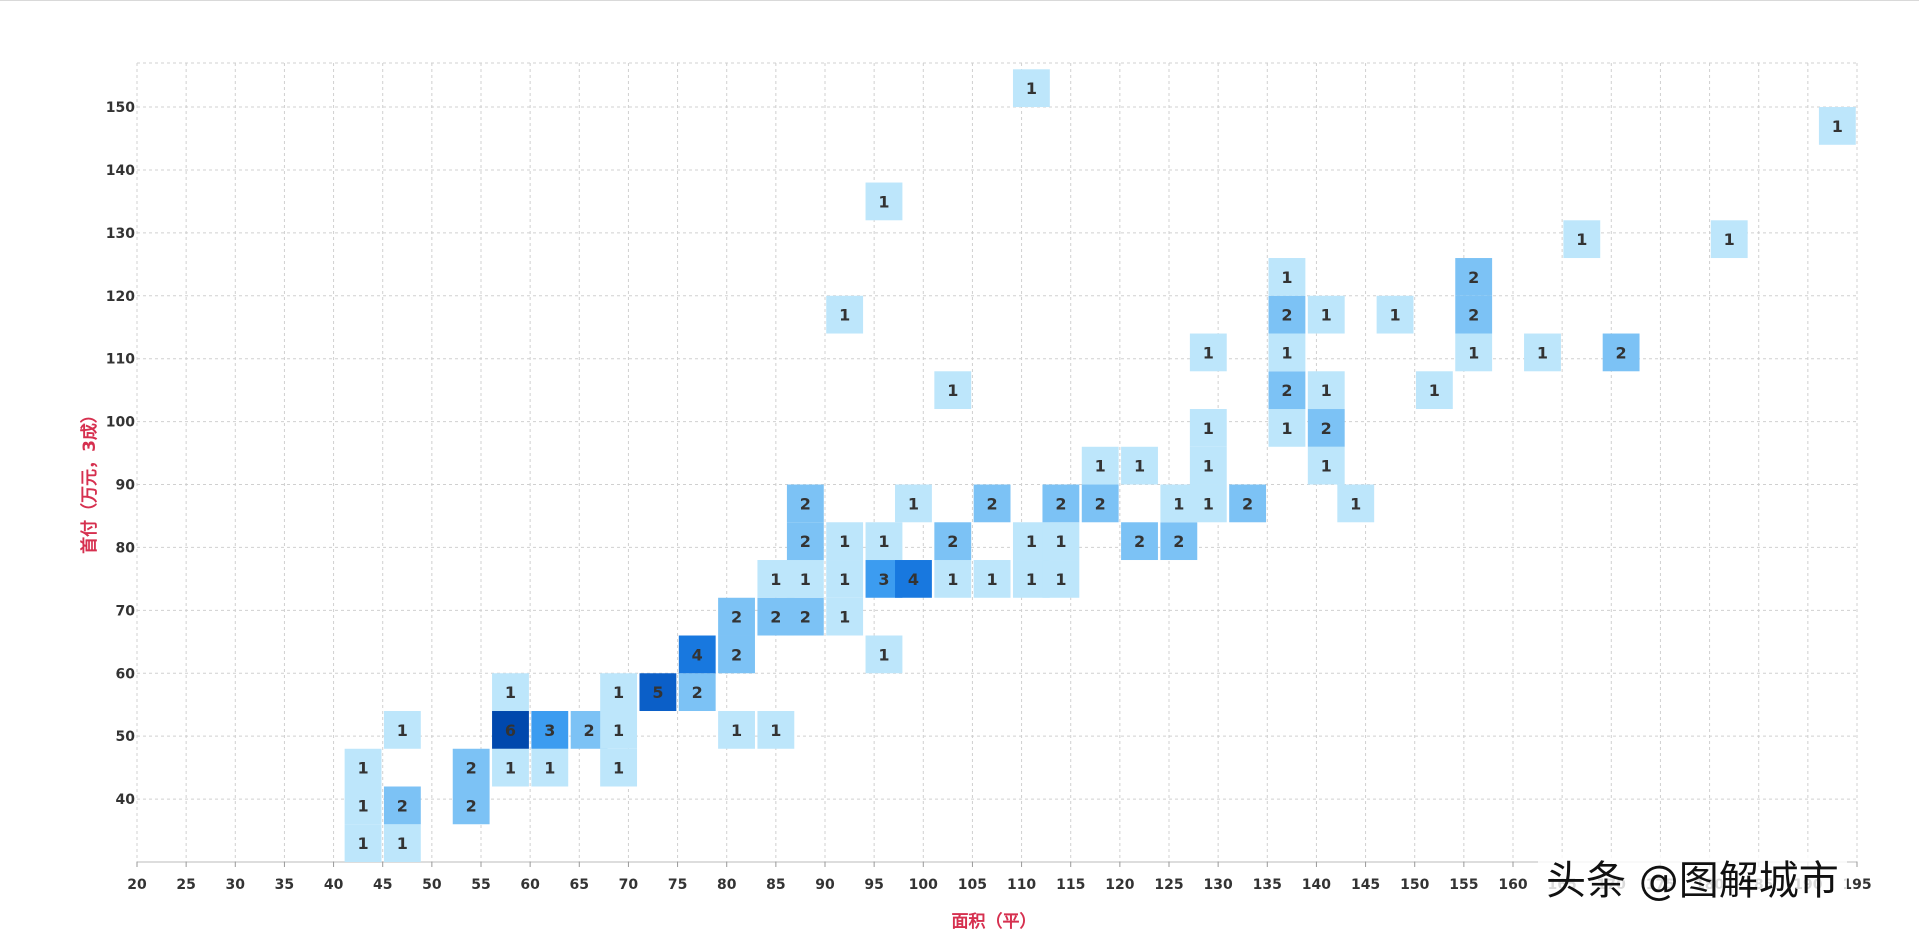 This screenshot has width=1919, height=939. I want to click on y-tick-label: 140, so click(120, 171).